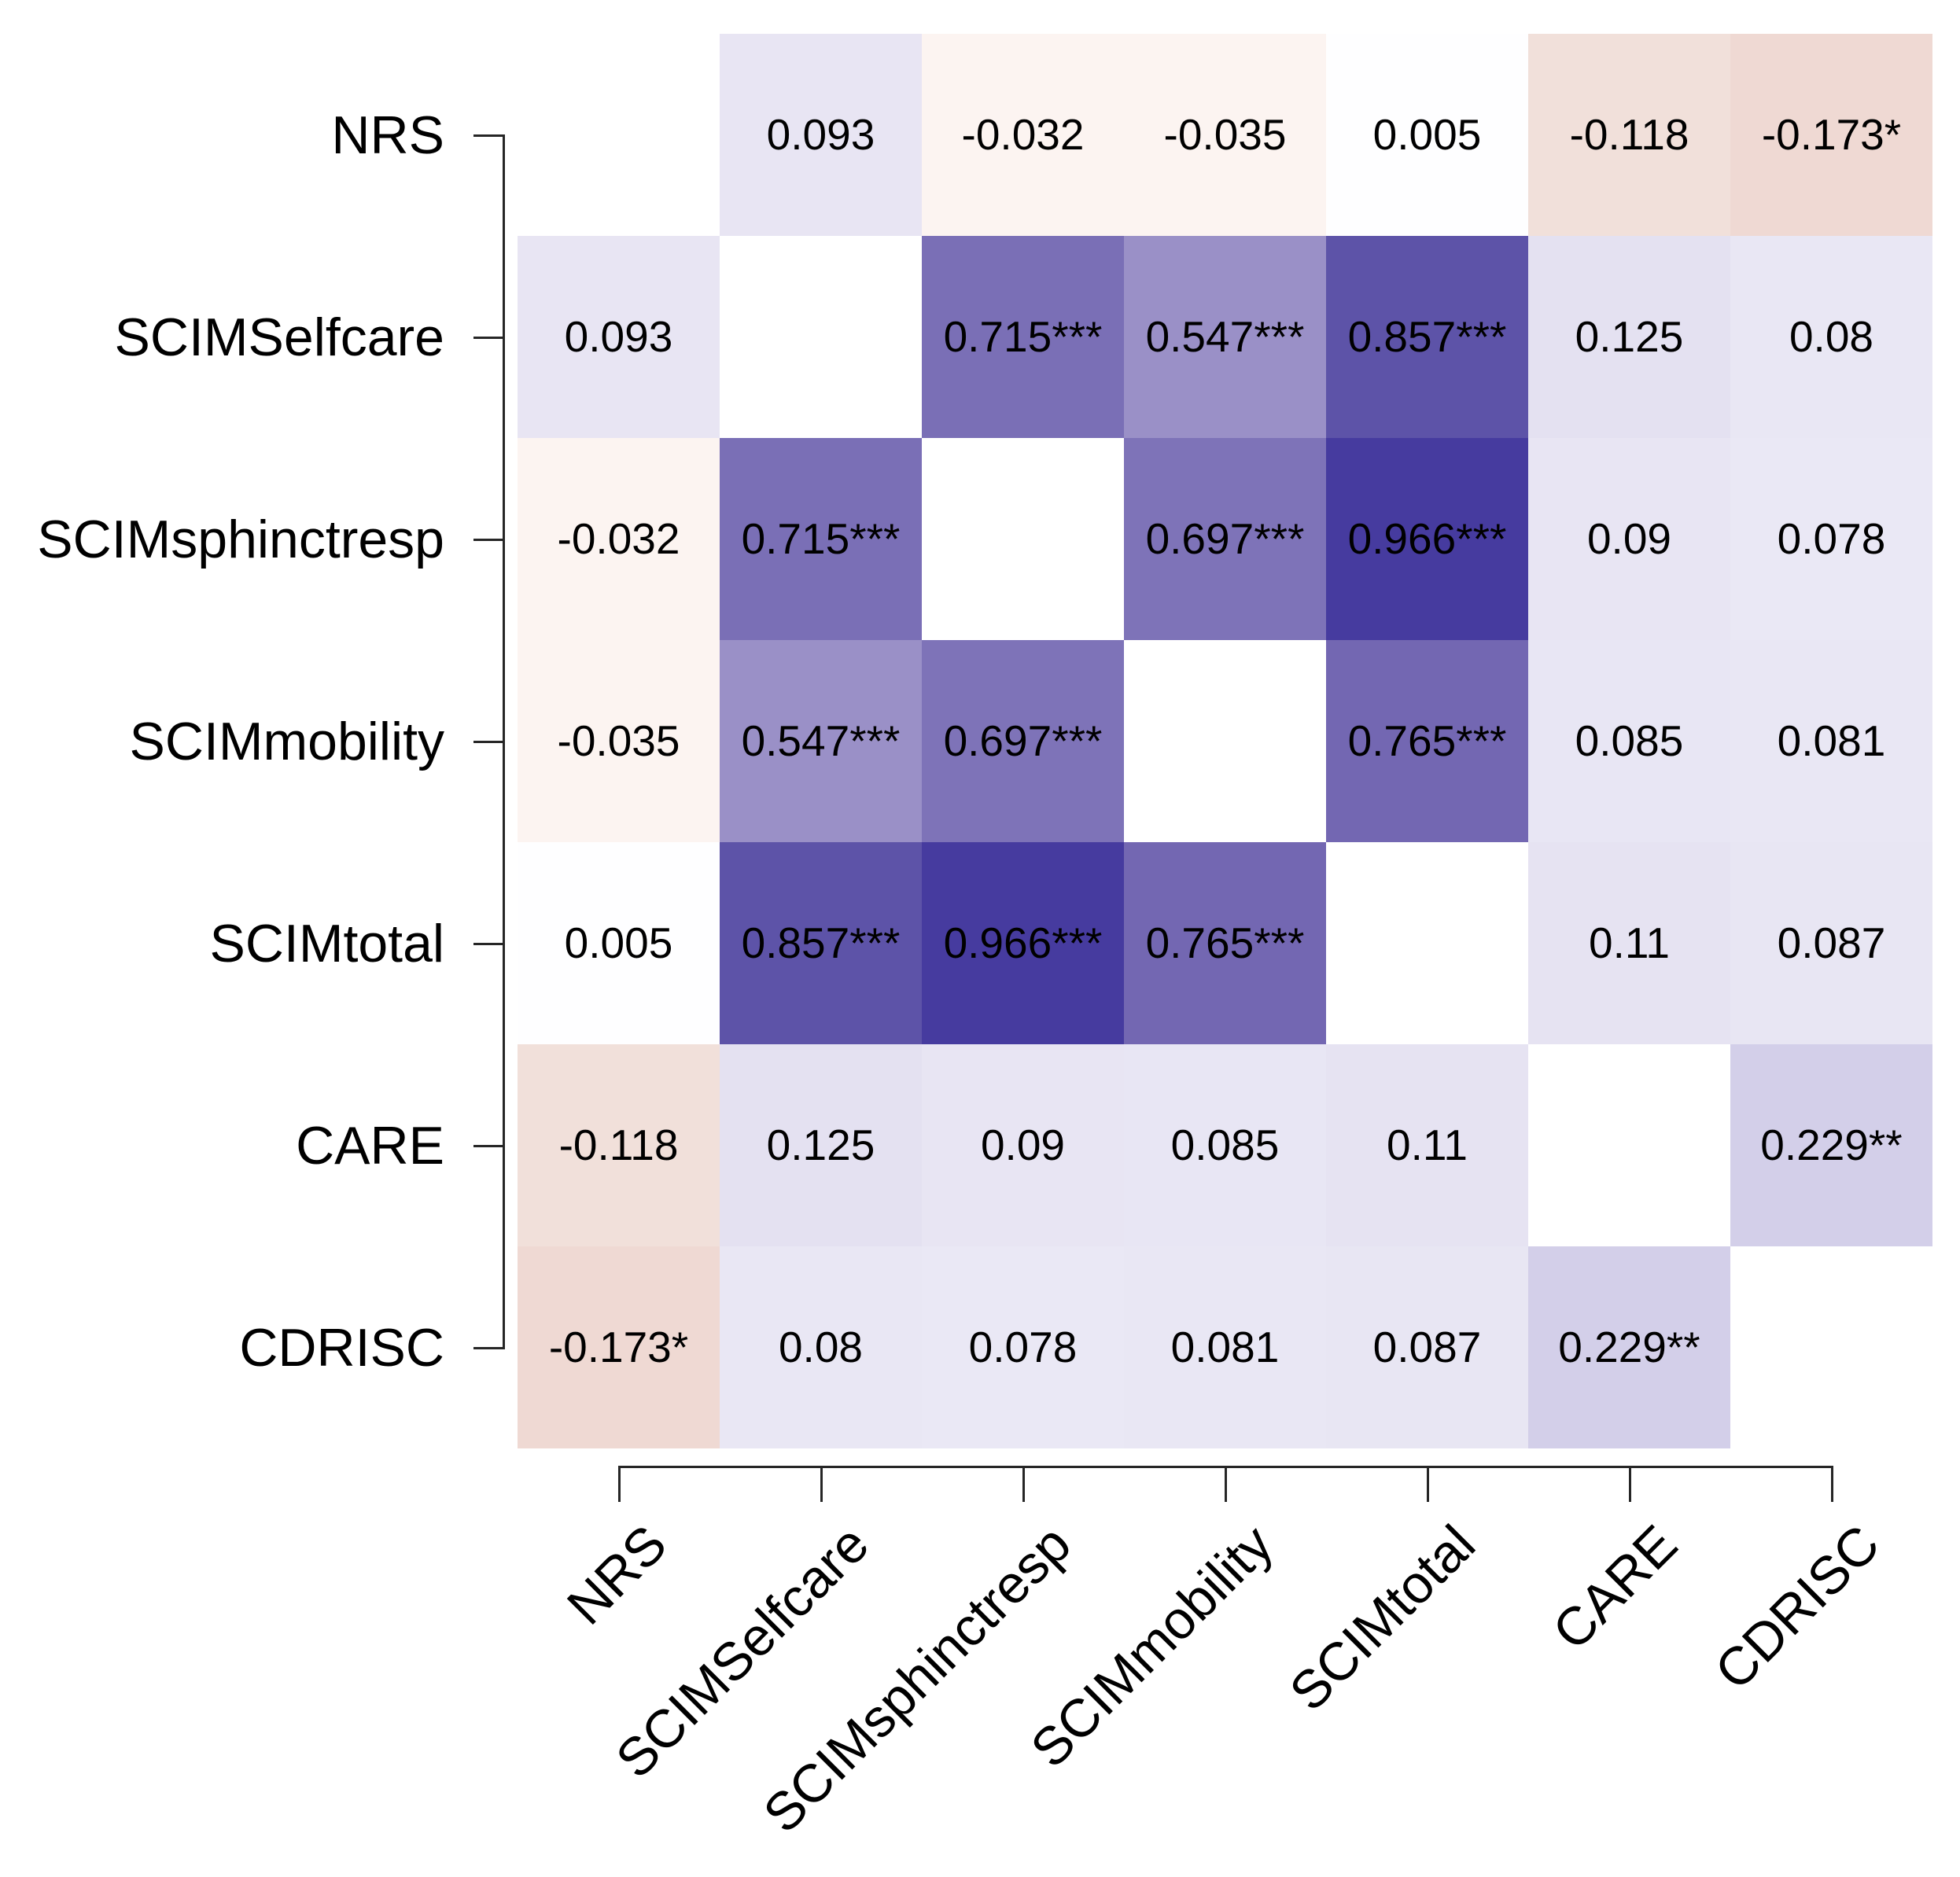  What do you see at coordinates (1151, 1647) in the screenshot?
I see `x-axis-label: SCIMmobility` at bounding box center [1151, 1647].